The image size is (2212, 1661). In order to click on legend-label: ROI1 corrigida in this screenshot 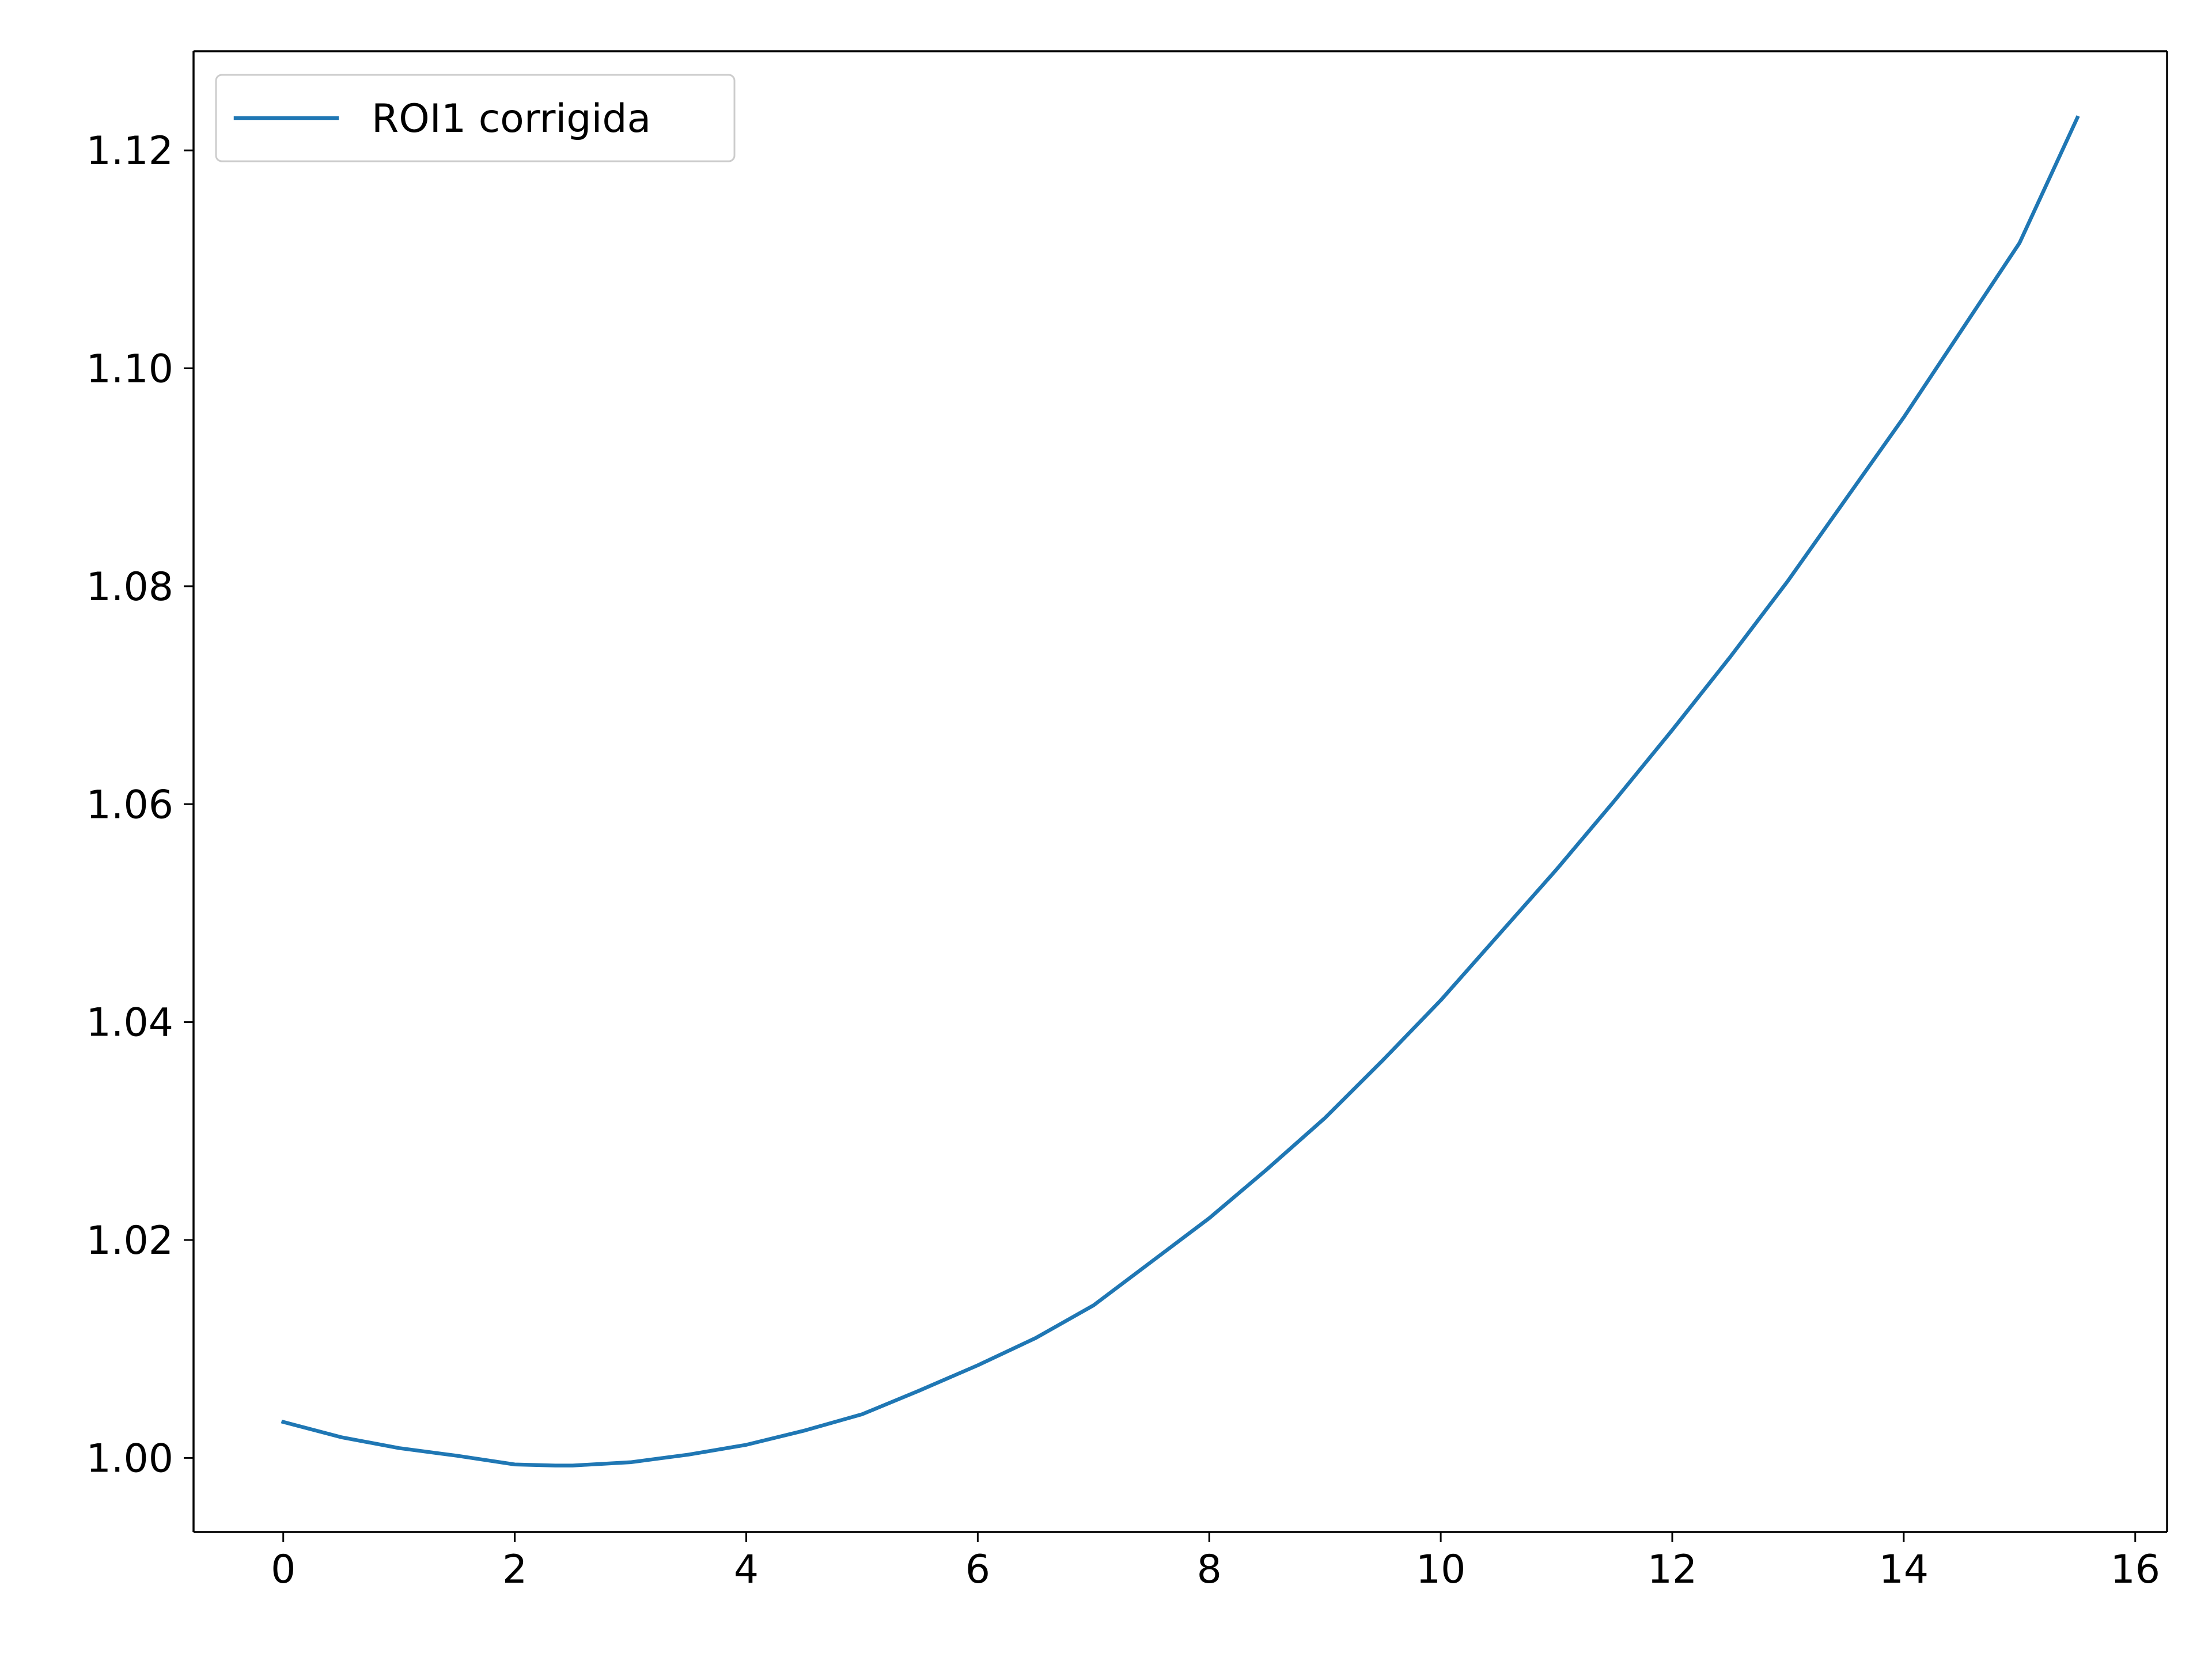, I will do `click(511, 119)`.